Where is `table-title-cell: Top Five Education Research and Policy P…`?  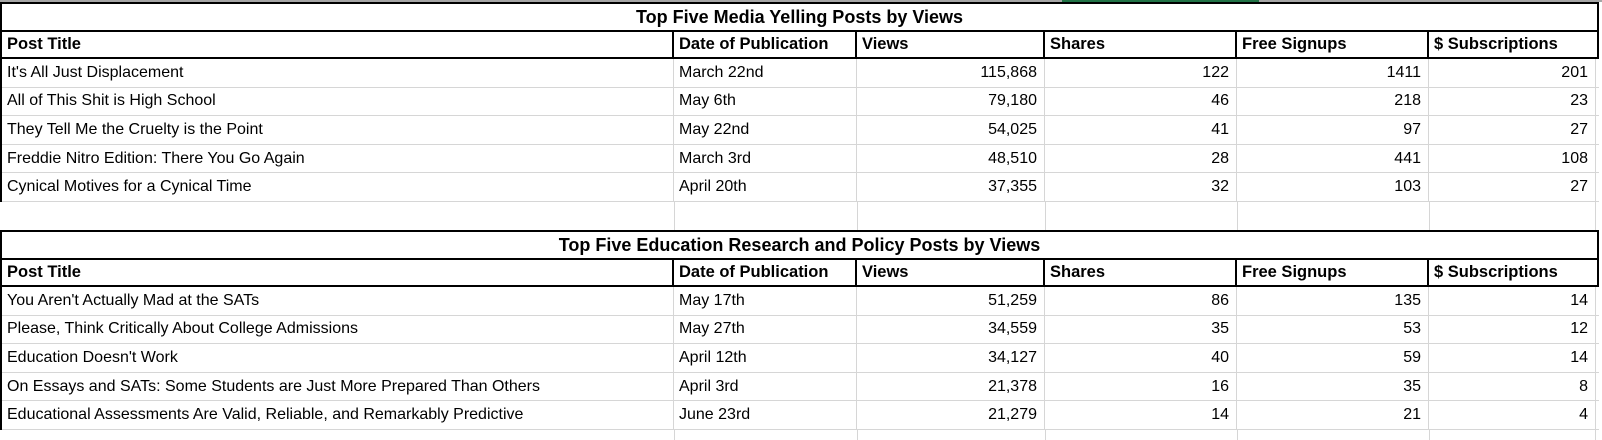
table-title-cell: Top Five Education Research and Policy P… is located at coordinates (799, 245).